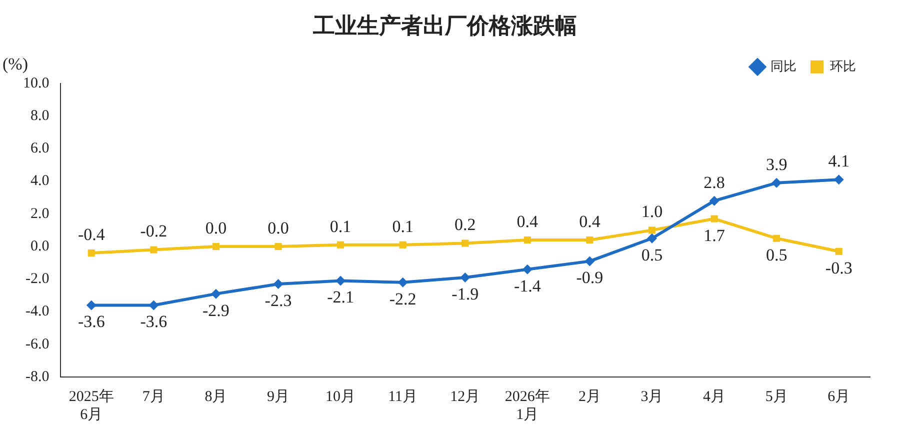  Describe the element at coordinates (216, 310) in the screenshot. I see `data-label: -2.9` at that location.